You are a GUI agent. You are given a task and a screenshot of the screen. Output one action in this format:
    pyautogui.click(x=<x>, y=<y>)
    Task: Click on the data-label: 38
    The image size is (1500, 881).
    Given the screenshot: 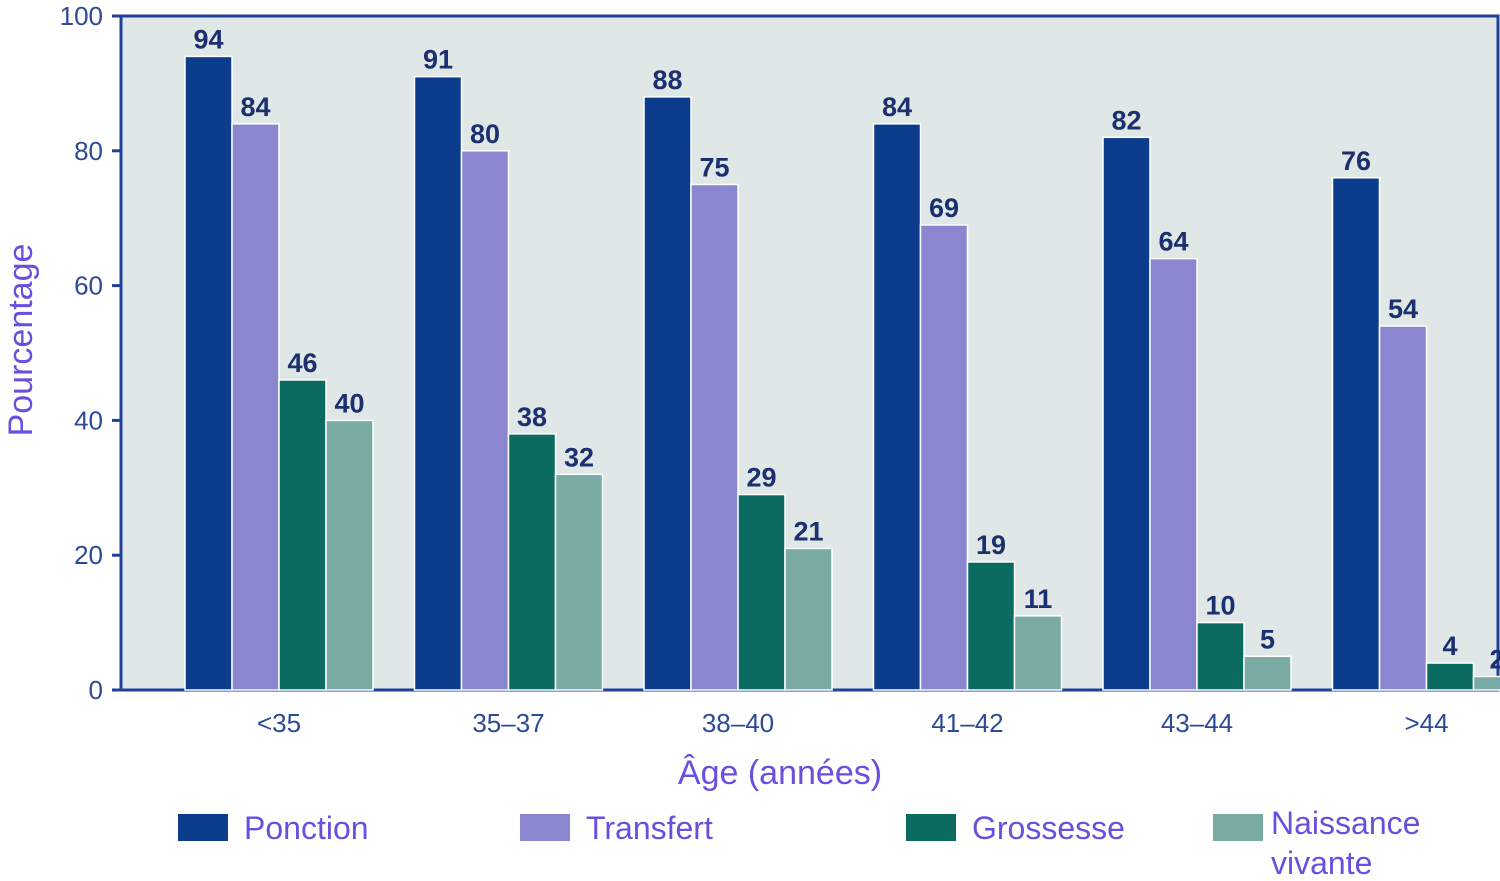 What is the action you would take?
    pyautogui.click(x=532, y=417)
    